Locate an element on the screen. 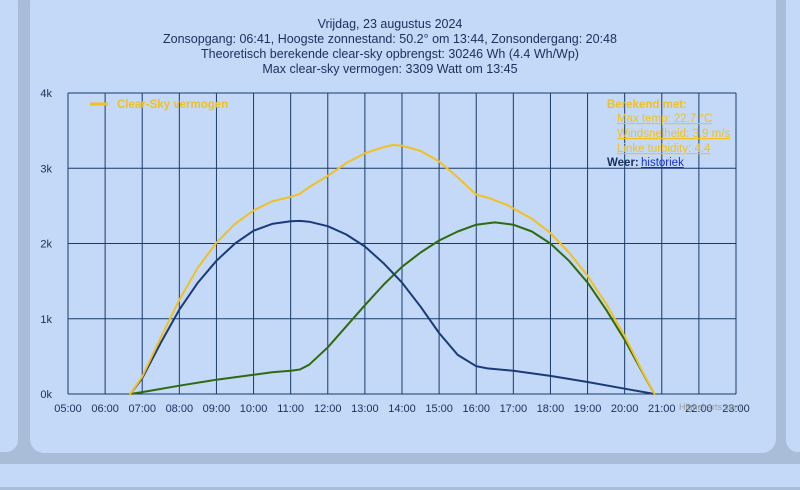 The width and height of the screenshot is (800, 490). x-tick-label: 22:00 is located at coordinates (699, 409).